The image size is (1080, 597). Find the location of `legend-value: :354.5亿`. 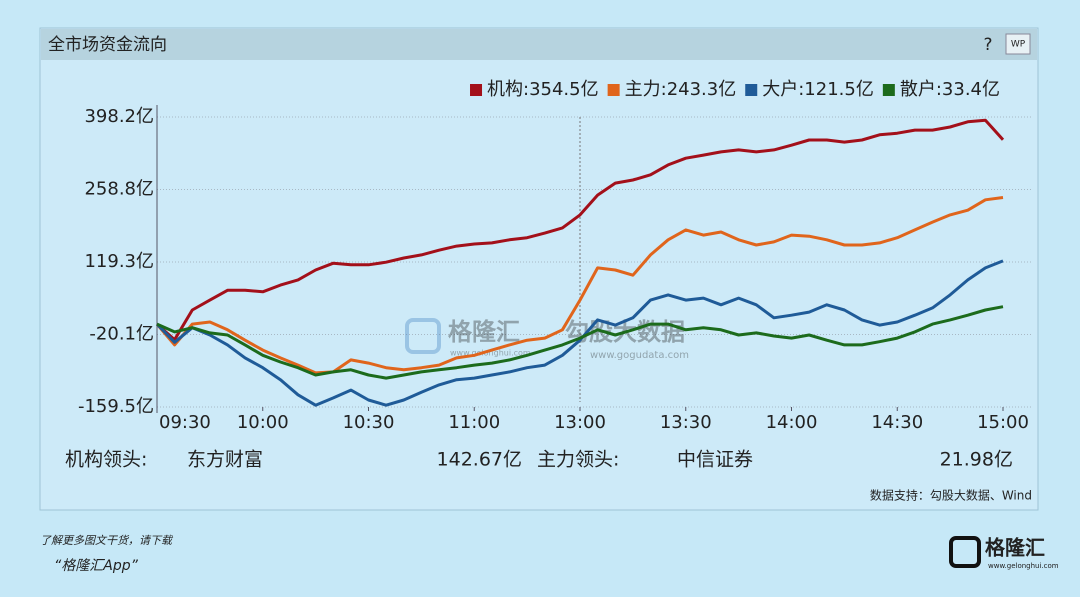

legend-value: :354.5亿 is located at coordinates (561, 89).